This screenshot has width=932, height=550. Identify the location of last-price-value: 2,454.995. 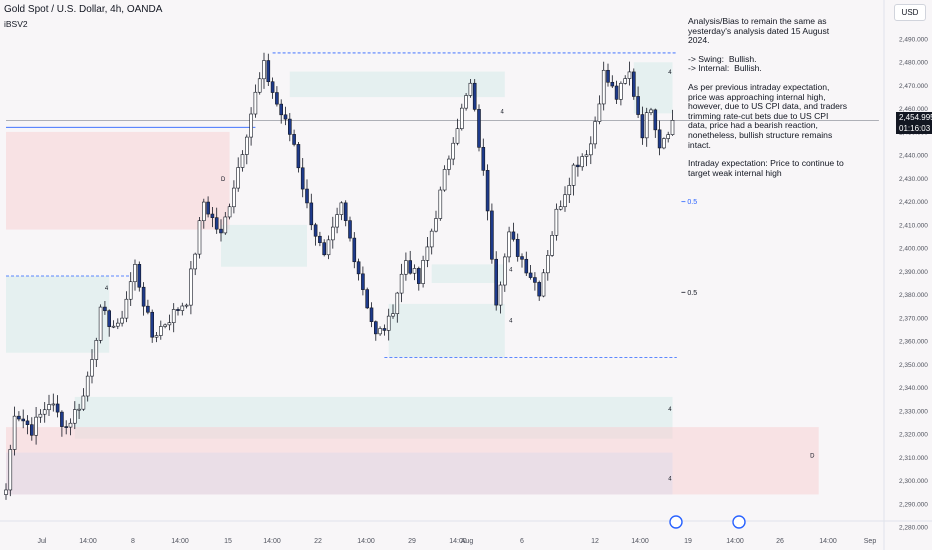
(915, 117).